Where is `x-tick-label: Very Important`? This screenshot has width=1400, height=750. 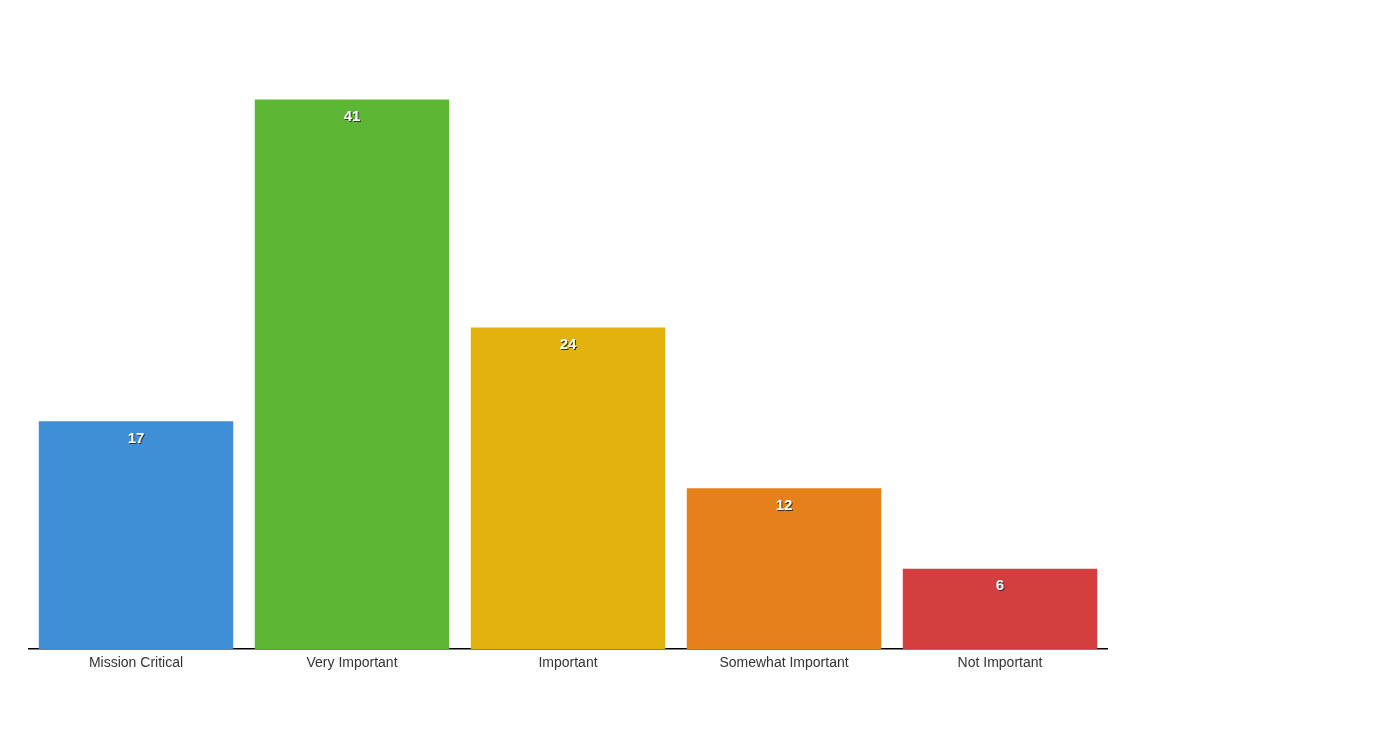 x-tick-label: Very Important is located at coordinates (352, 662).